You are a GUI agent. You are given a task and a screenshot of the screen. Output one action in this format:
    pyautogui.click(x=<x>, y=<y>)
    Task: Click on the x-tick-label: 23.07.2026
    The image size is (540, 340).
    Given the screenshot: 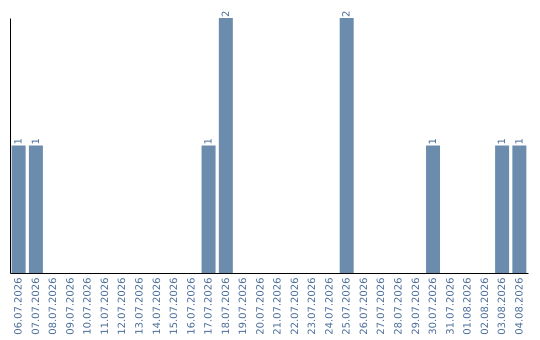 What is the action you would take?
    pyautogui.click(x=312, y=306)
    